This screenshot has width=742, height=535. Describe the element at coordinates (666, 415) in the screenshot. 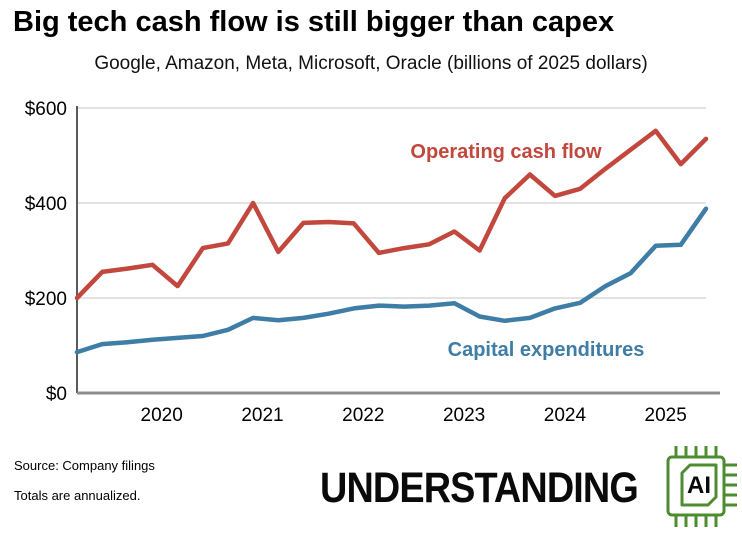

I see `x-axis-tick-label: 2025` at that location.